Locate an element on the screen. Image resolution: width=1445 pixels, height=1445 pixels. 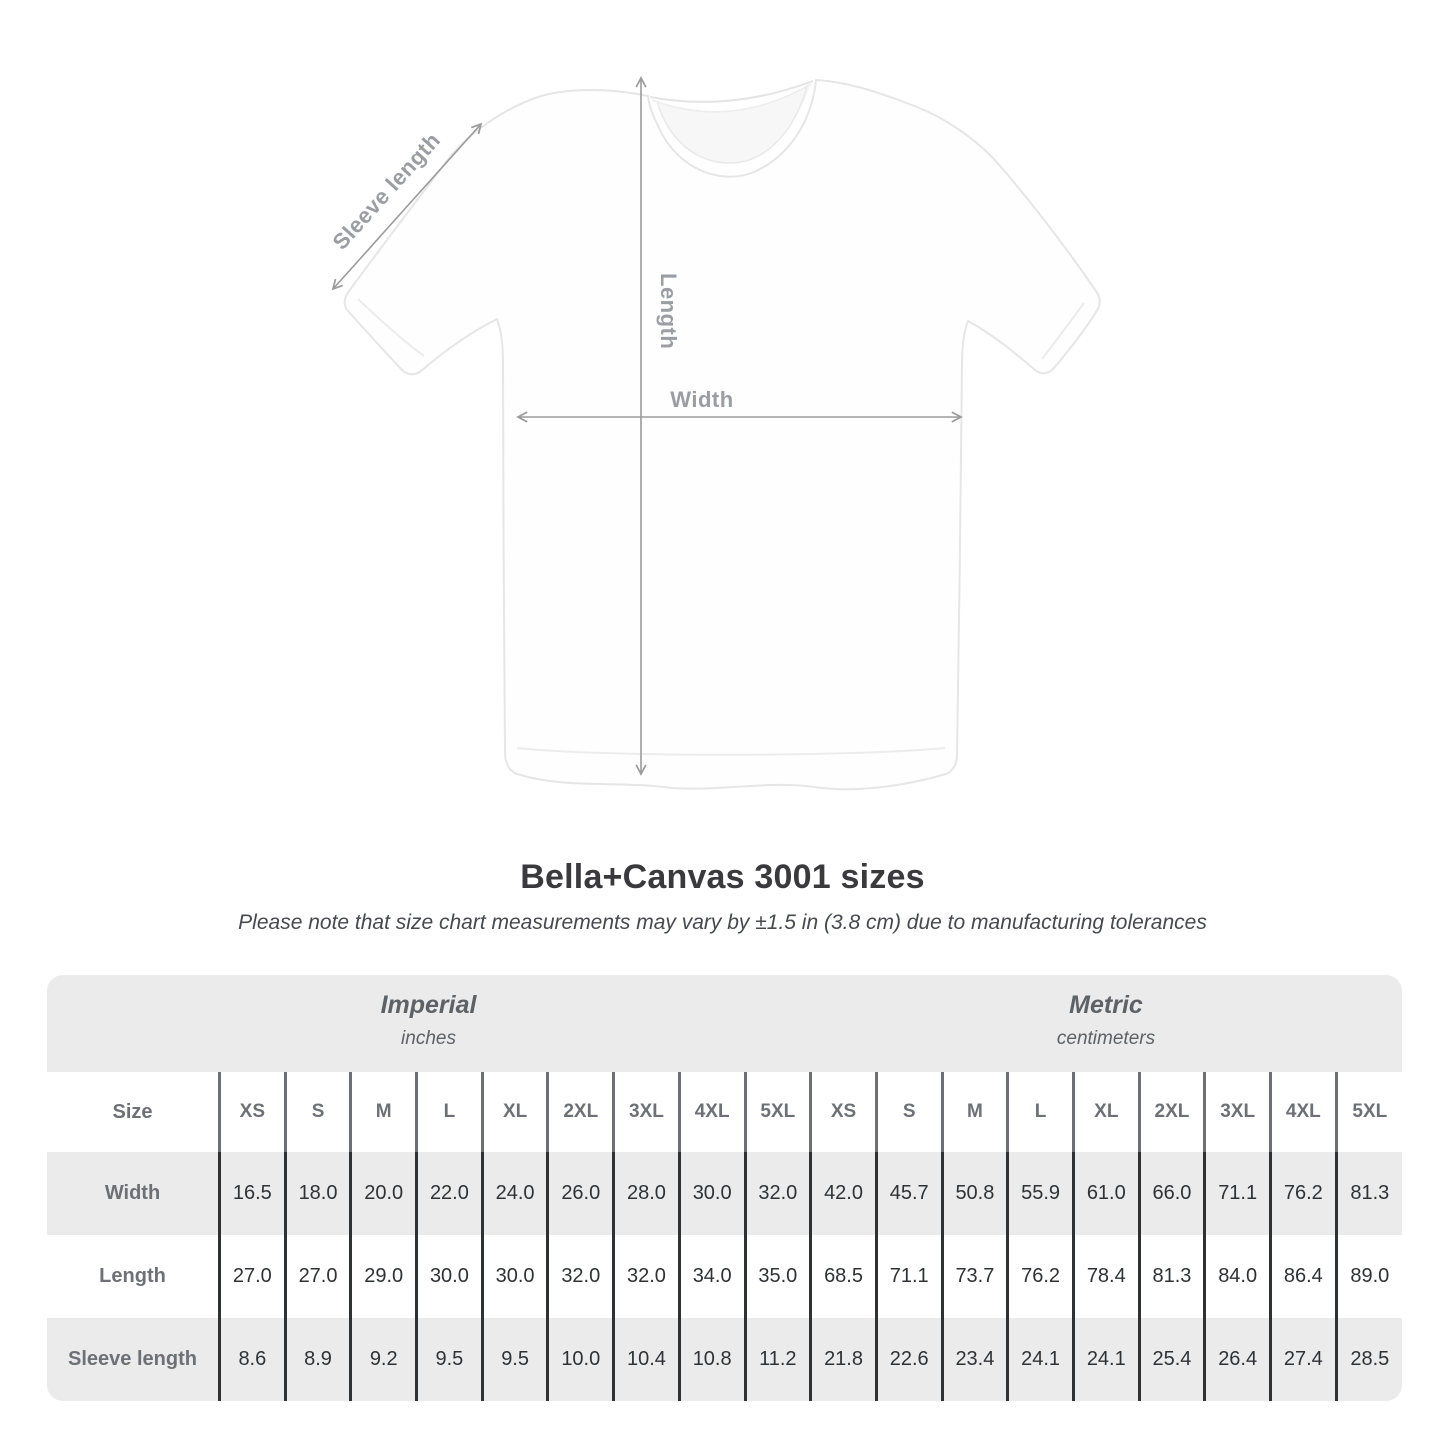
value-cell-metric: 28.5 is located at coordinates (1368, 1359).